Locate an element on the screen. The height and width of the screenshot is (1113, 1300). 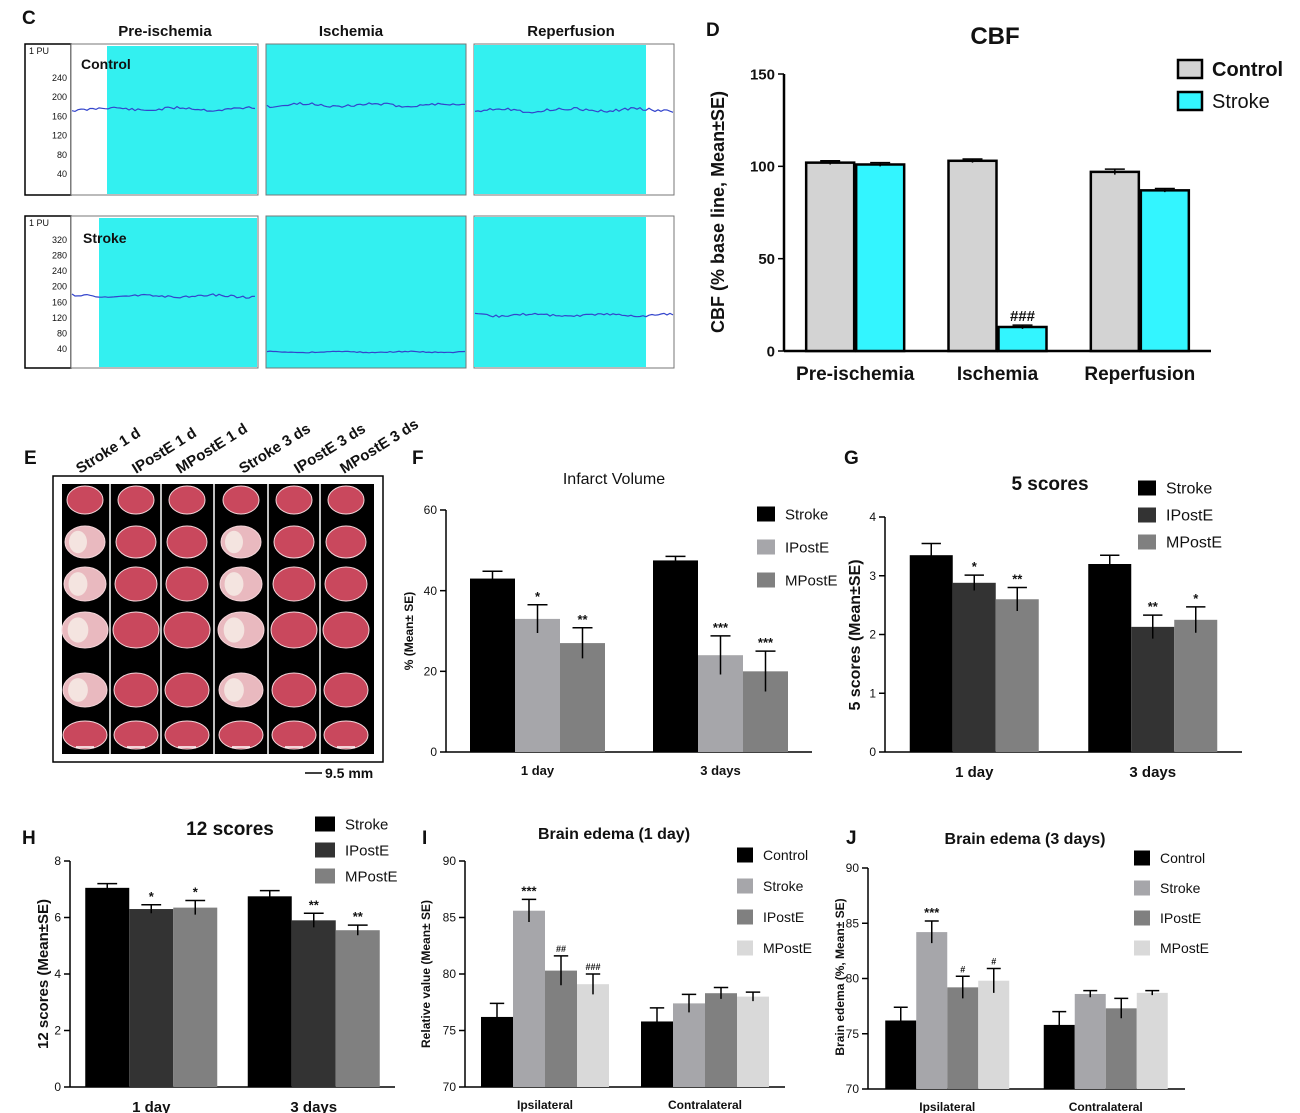
slice-column-label-6: MPostE 3 ds is located at coordinates (379, 447).